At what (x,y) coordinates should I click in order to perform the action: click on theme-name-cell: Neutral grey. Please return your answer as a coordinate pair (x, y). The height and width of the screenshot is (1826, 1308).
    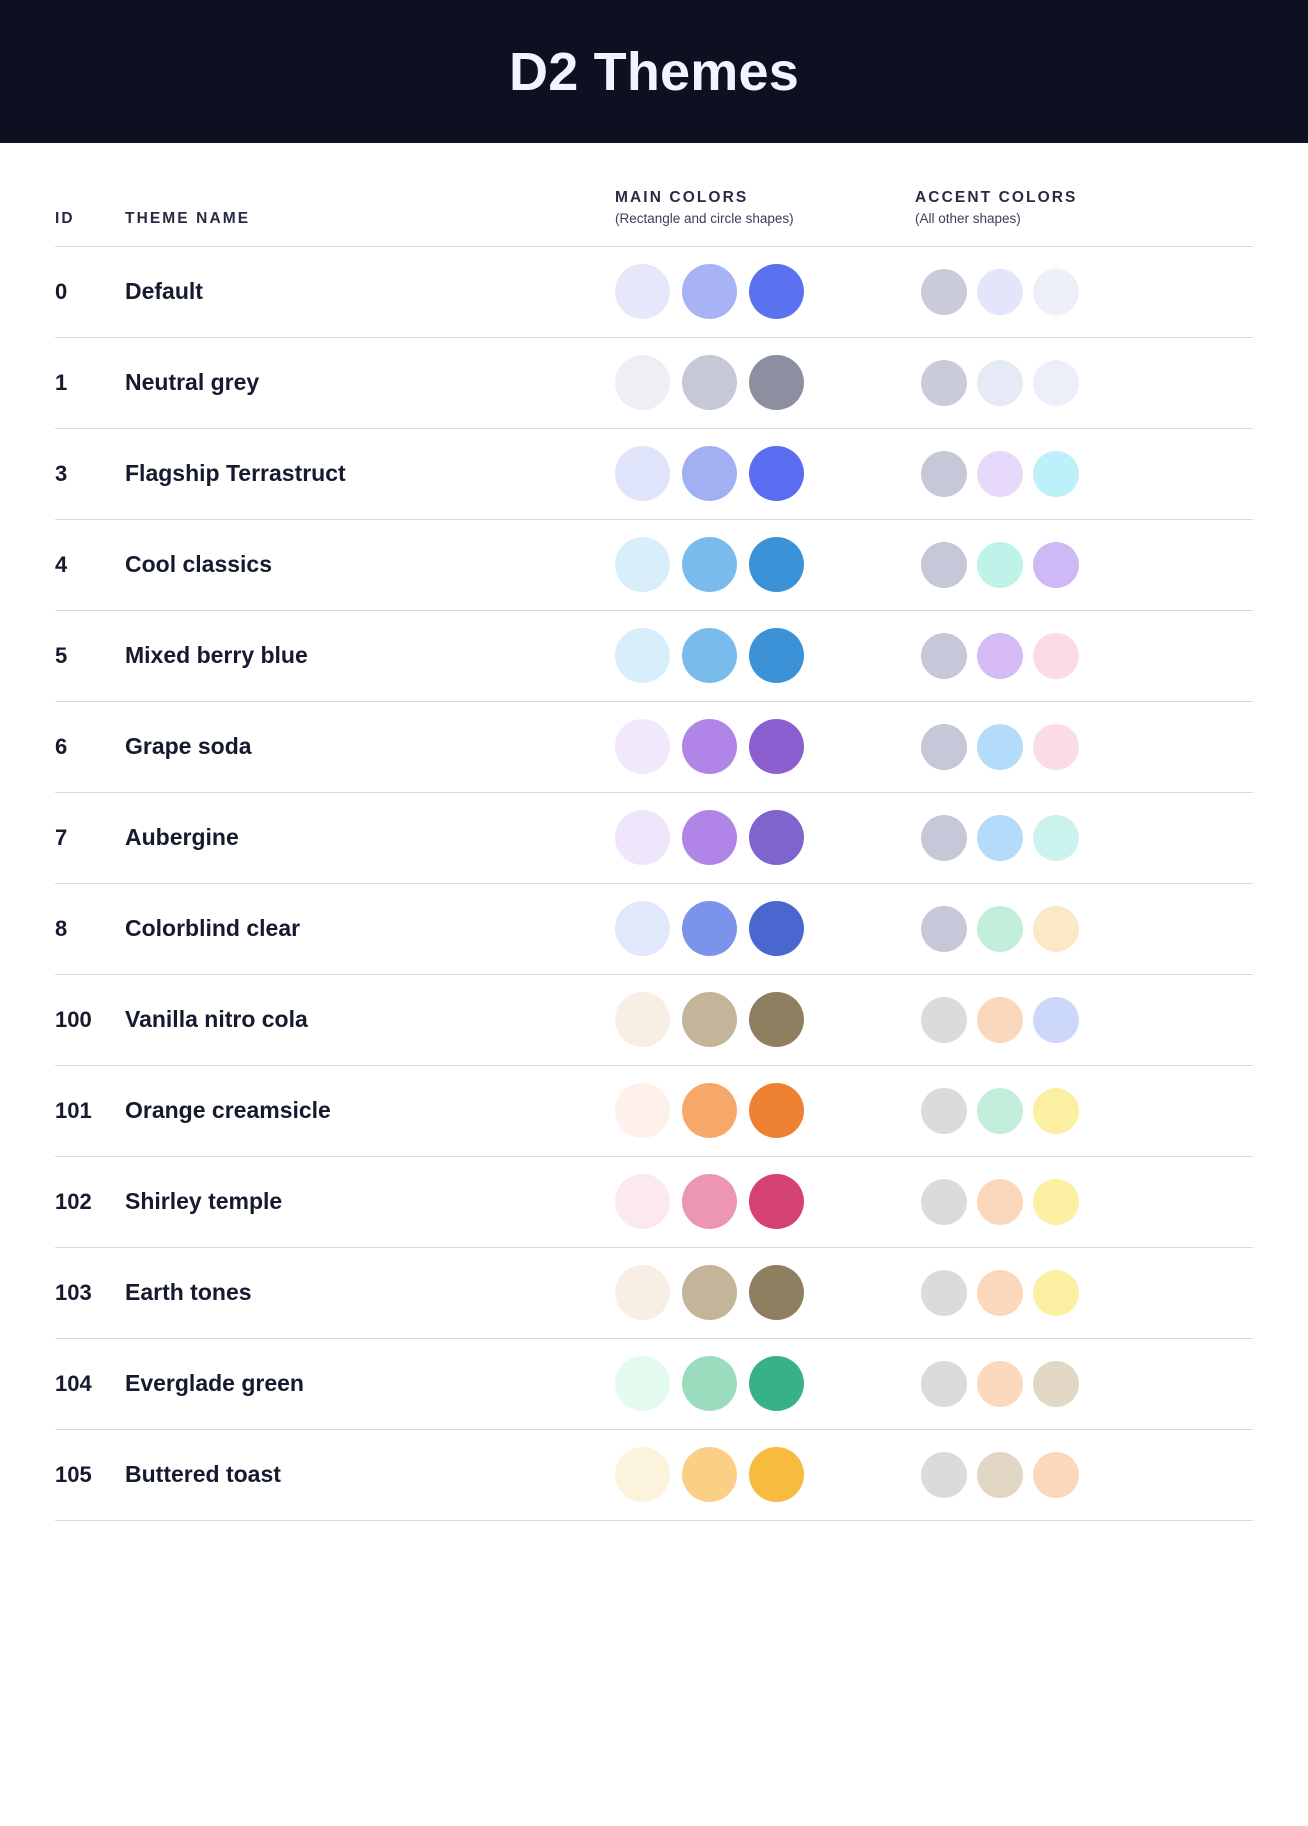
    Looking at the image, I should click on (370, 383).